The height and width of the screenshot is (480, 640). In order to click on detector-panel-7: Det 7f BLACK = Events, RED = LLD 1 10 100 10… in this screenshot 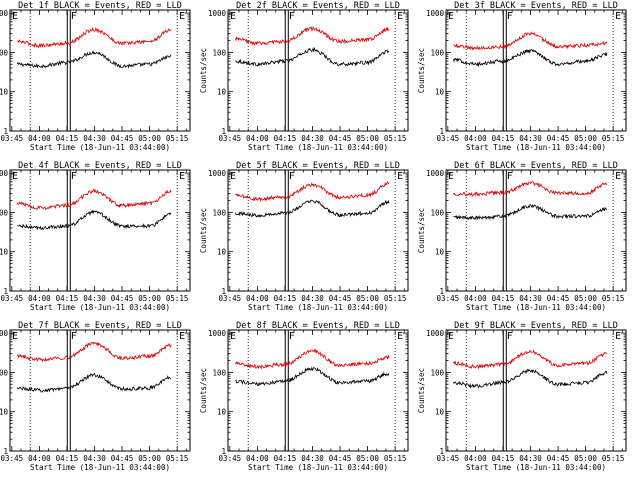, I will do `click(95, 396)`.